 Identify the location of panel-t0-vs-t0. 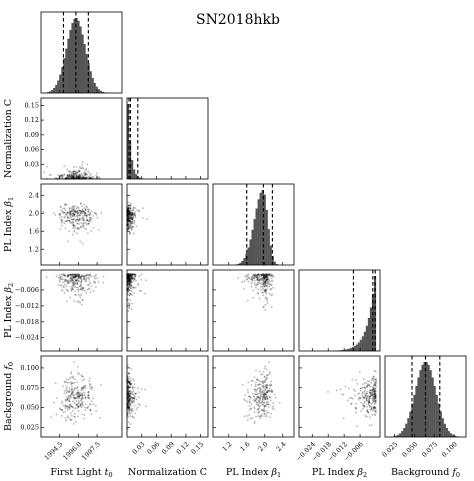
(81, 52).